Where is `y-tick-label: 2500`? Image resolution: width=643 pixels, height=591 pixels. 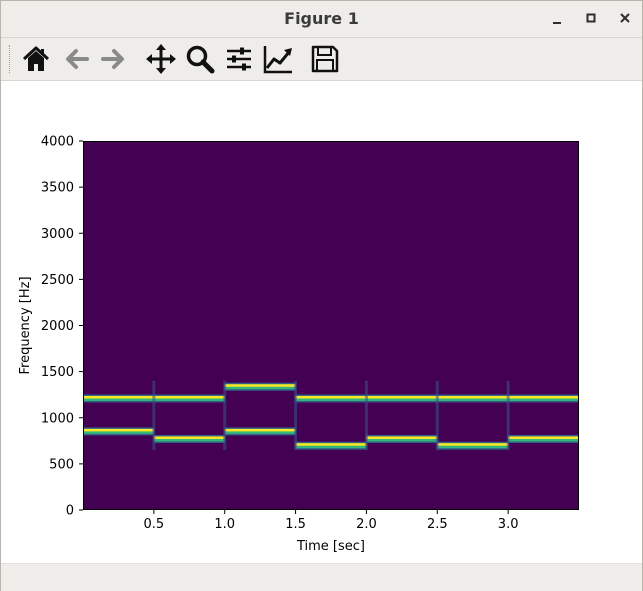 y-tick-label: 2500 is located at coordinates (57, 280).